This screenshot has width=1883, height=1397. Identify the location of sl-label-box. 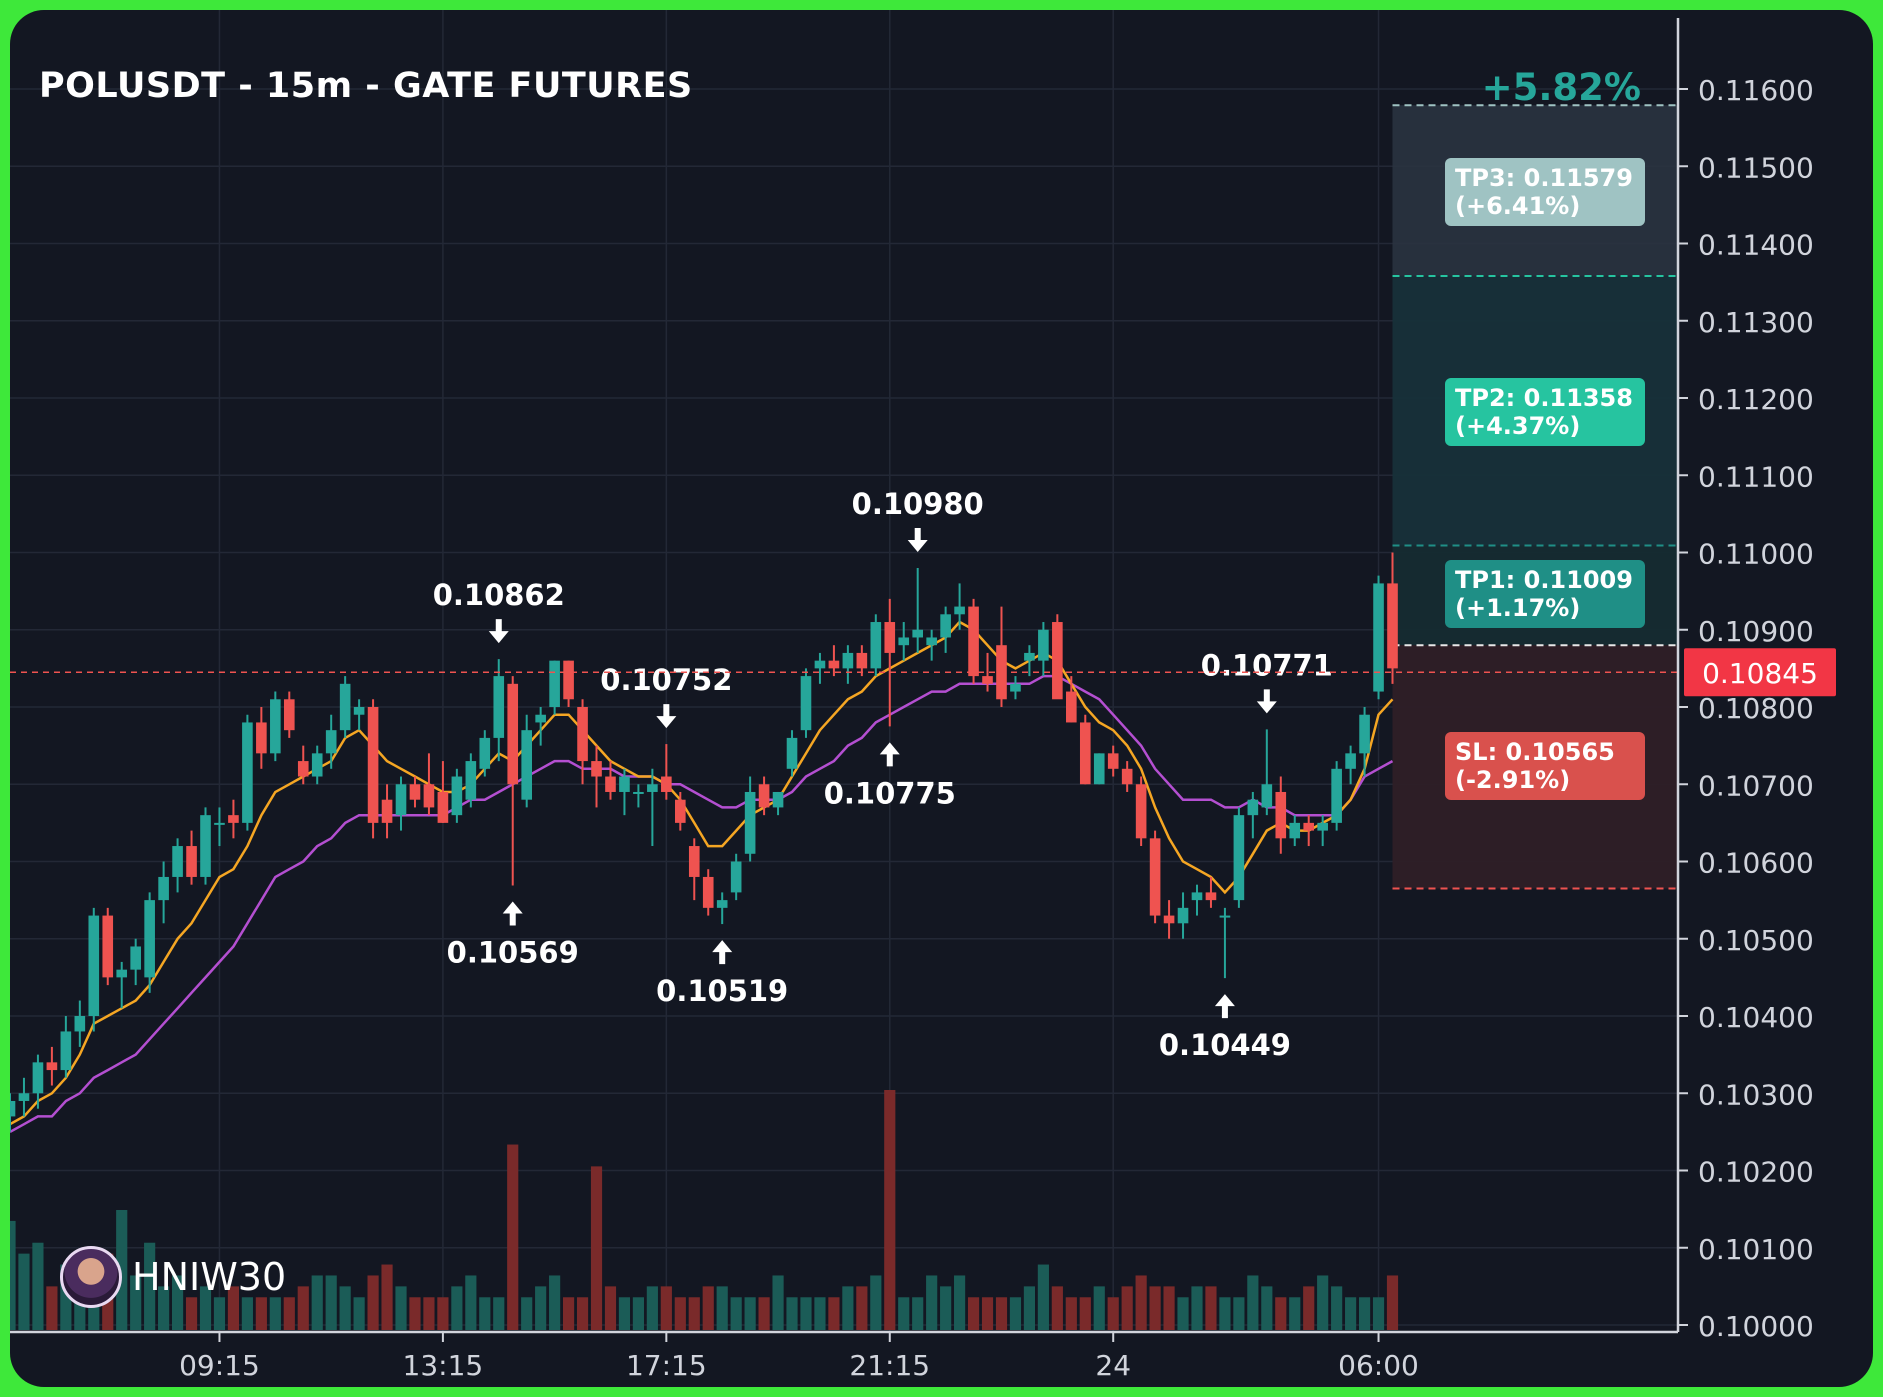
(1545, 766).